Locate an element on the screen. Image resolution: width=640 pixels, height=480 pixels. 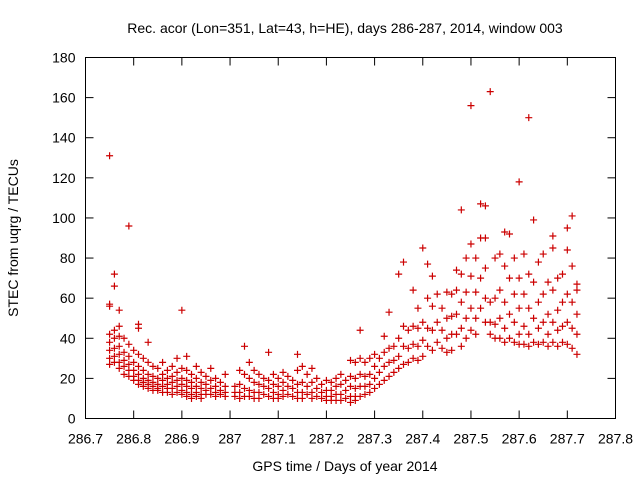
y-tick-label: 120 is located at coordinates (64, 178).